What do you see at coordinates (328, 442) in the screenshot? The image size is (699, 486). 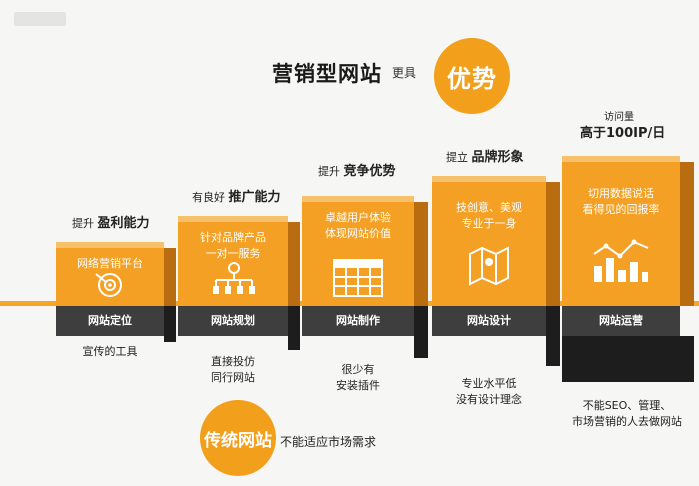 I see `traditional-site-text: 不能适应市场需求` at bounding box center [328, 442].